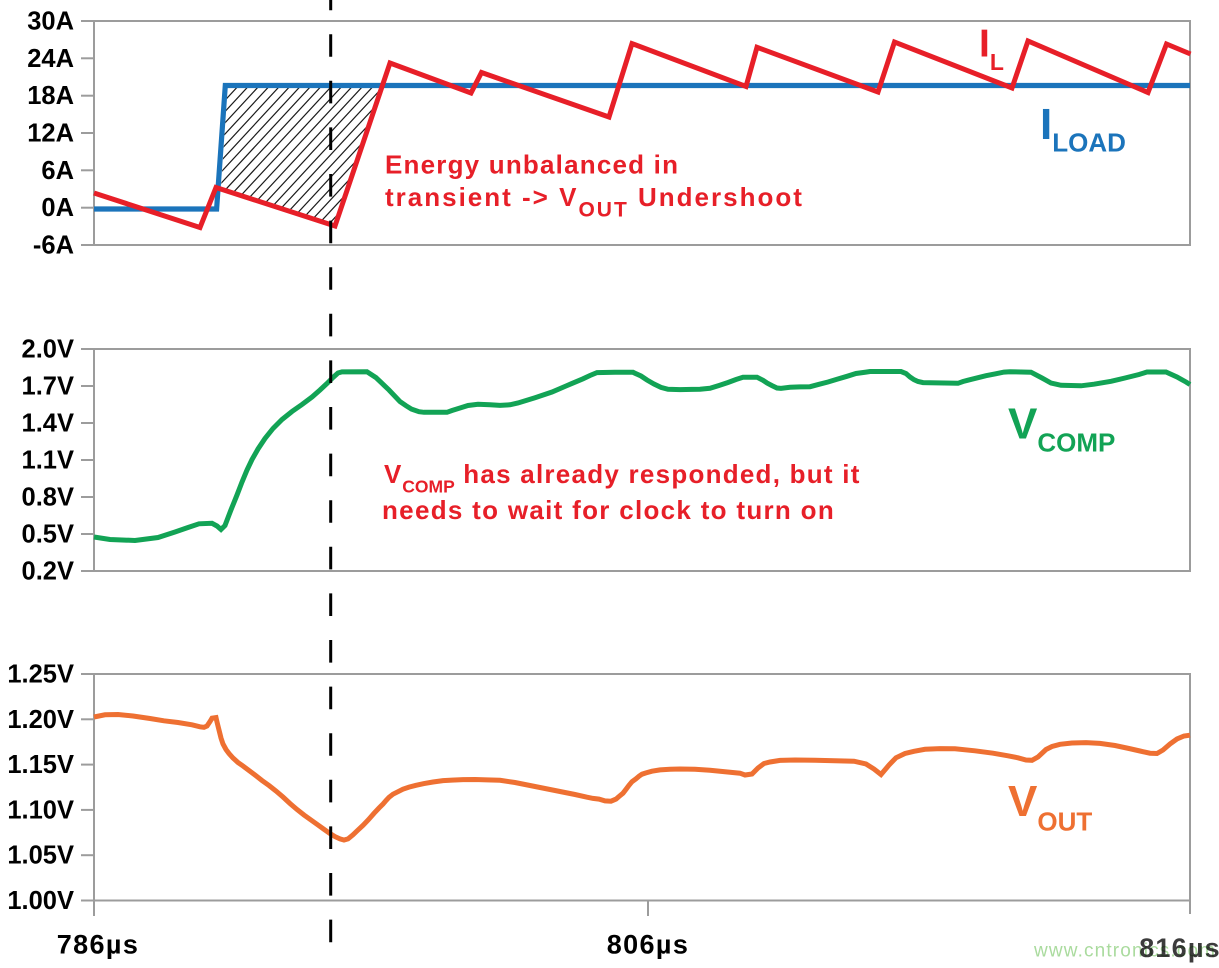 The height and width of the screenshot is (968, 1219). Describe the element at coordinates (48, 424) in the screenshot. I see `svg-text: 1.4V` at that location.